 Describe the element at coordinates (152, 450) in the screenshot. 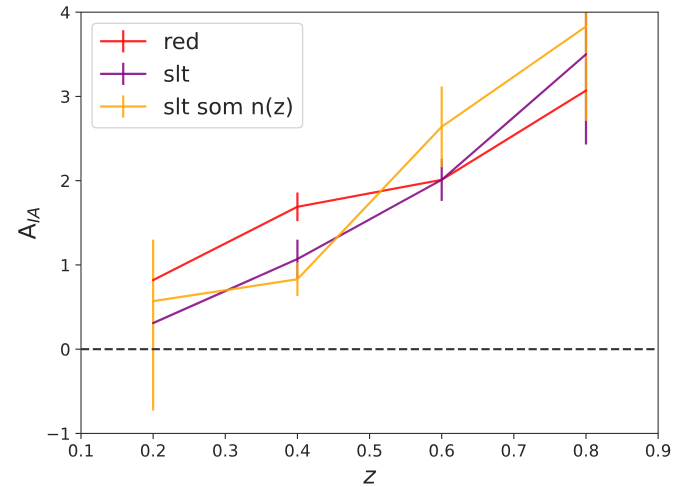

I see `x-tick-label: 0.2` at that location.